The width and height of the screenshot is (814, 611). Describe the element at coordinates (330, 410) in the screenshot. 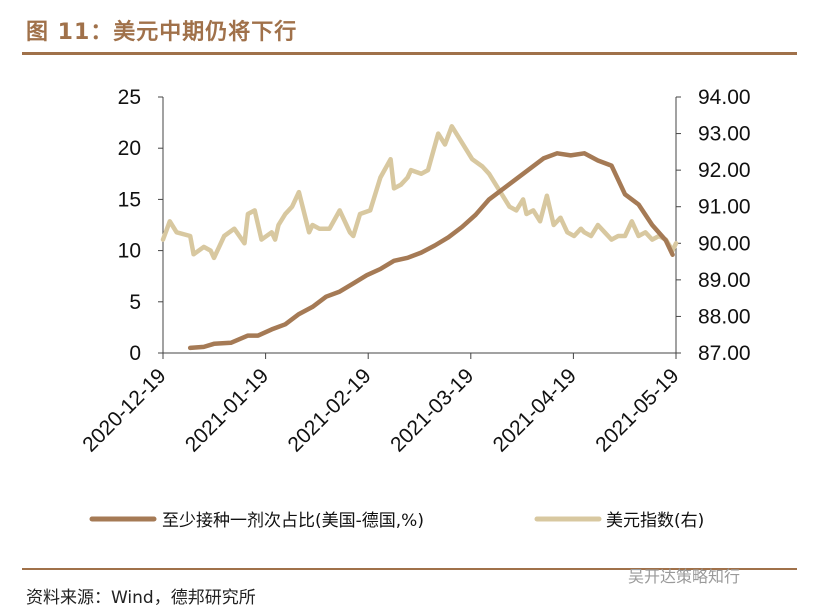

I see `x-tick-label: 2021-02-19` at that location.